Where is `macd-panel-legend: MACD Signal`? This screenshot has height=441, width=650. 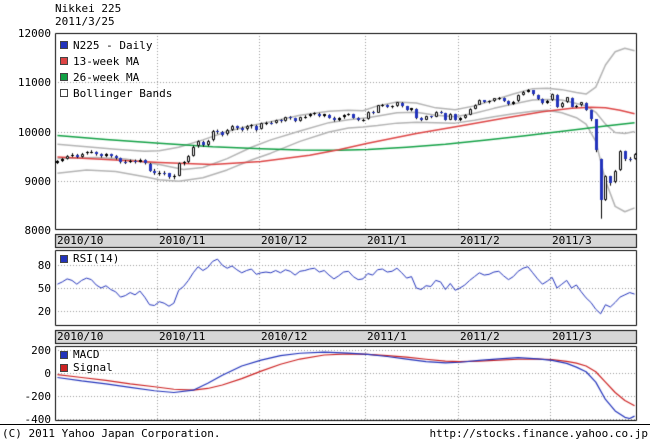
macd-panel-legend: MACD Signal is located at coordinates (86, 361).